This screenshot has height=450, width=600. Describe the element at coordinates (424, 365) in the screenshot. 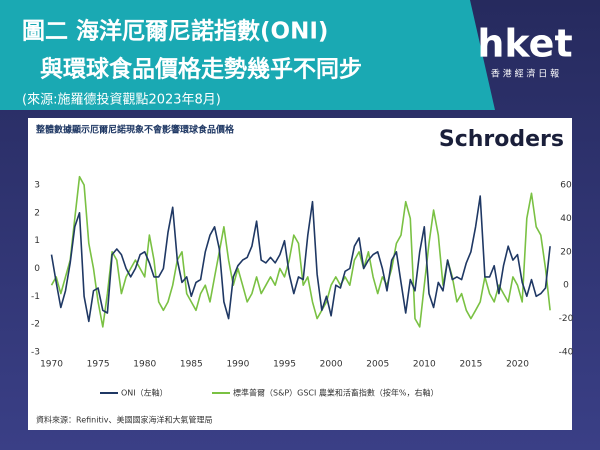

I see `x-tick-label: 2010` at that location.